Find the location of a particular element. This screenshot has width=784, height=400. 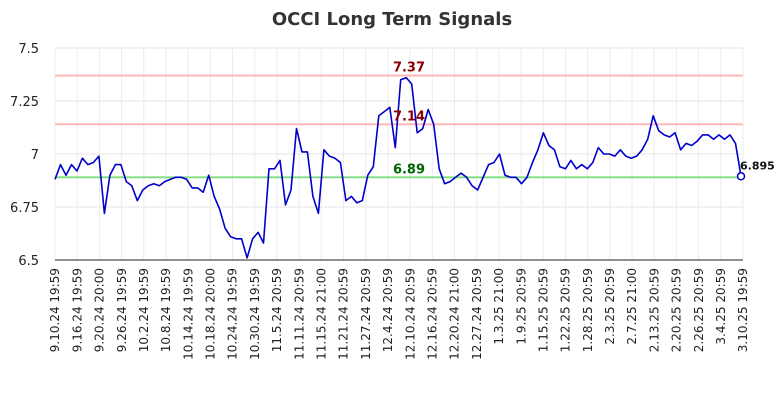

chart-title: OCCI Long Term Signals is located at coordinates (392, 19).